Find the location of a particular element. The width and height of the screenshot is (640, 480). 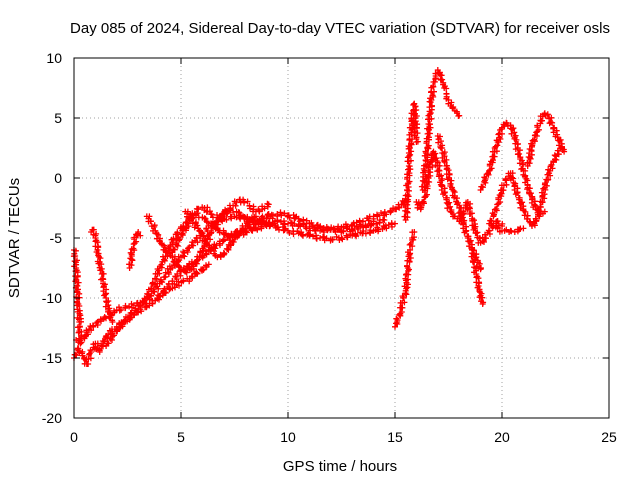

x-axis-label: GPS time / hours is located at coordinates (340, 466).